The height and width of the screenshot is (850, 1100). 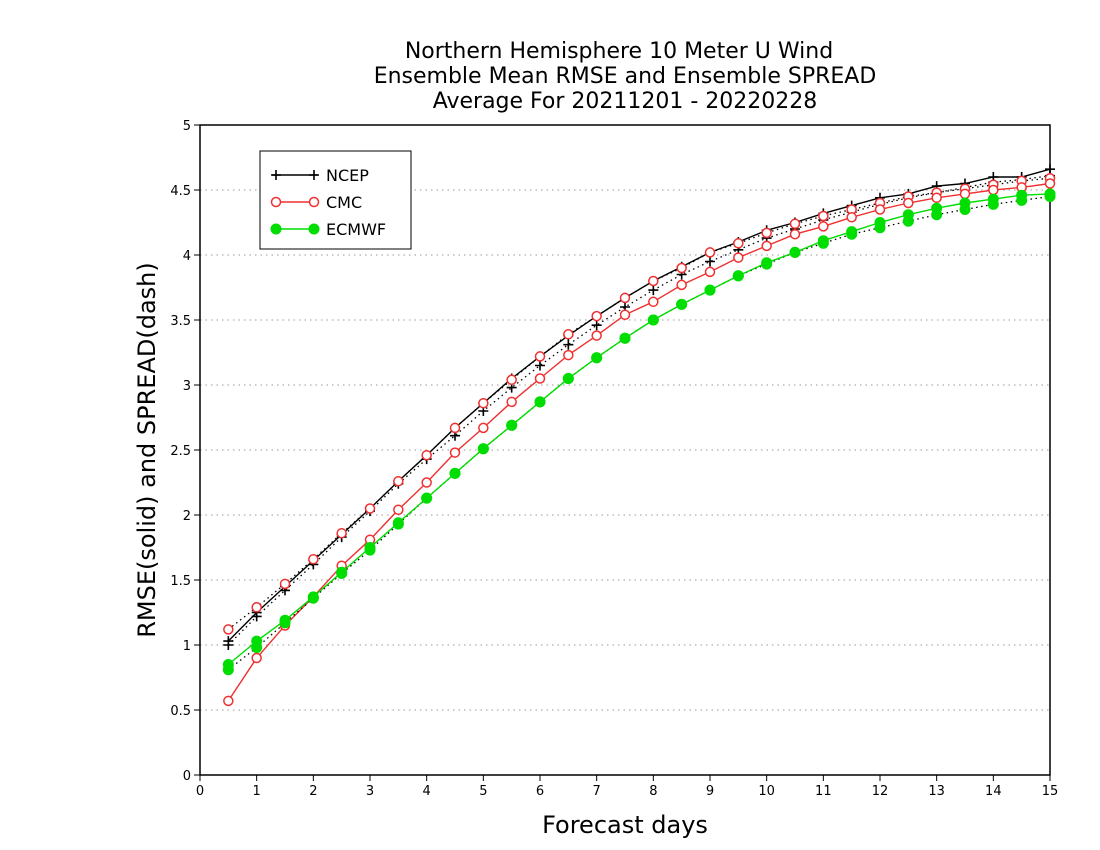 What do you see at coordinates (180, 711) in the screenshot?
I see `y-tick-label: 0.5` at bounding box center [180, 711].